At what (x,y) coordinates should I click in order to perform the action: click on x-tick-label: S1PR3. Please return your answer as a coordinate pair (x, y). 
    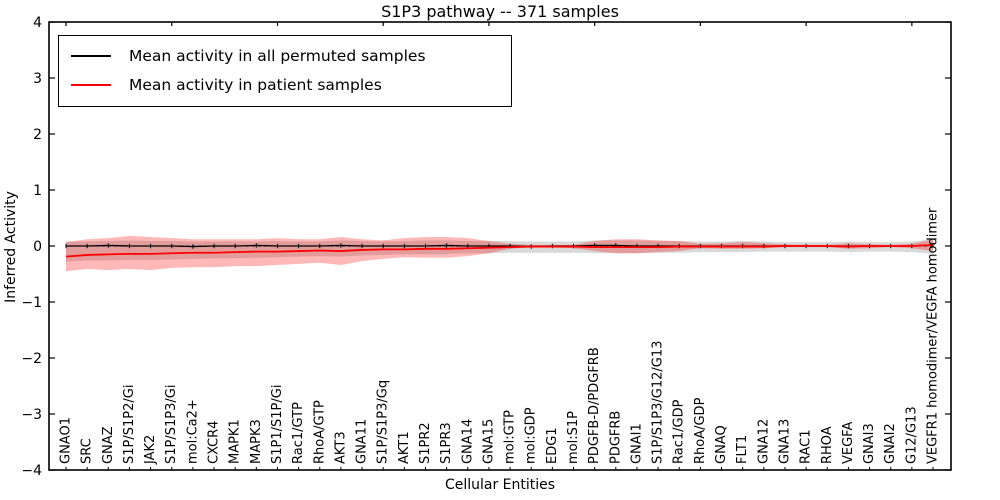
    Looking at the image, I should click on (446, 443).